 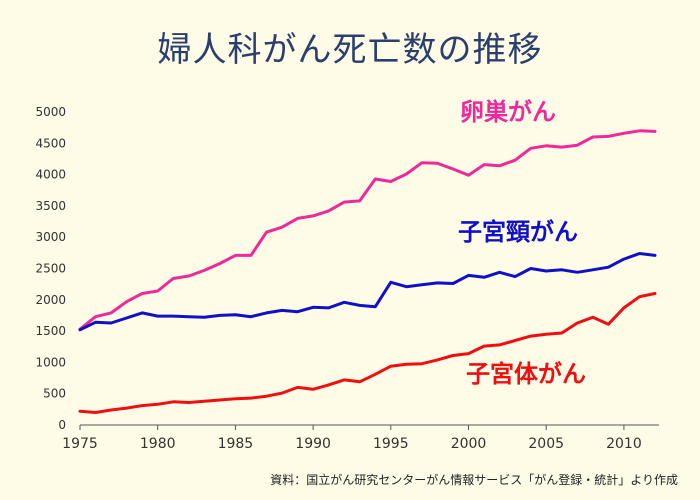 I want to click on y-tick-label: 2500, so click(x=50, y=269).